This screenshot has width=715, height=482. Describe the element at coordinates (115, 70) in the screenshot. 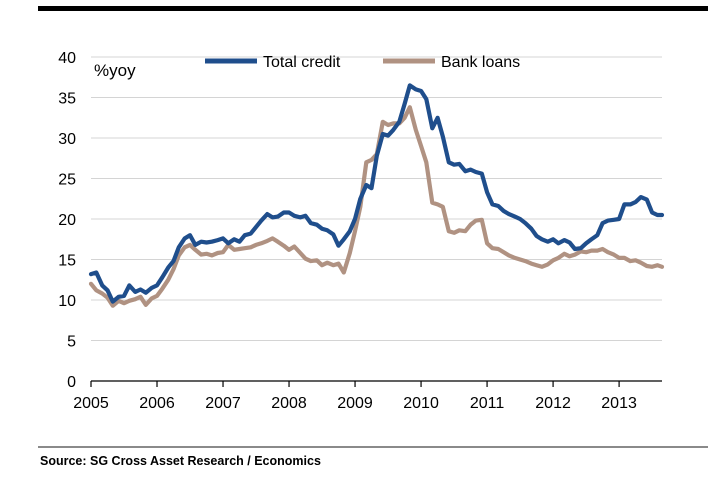

I see `y-axis-unit-label: %yoy` at that location.